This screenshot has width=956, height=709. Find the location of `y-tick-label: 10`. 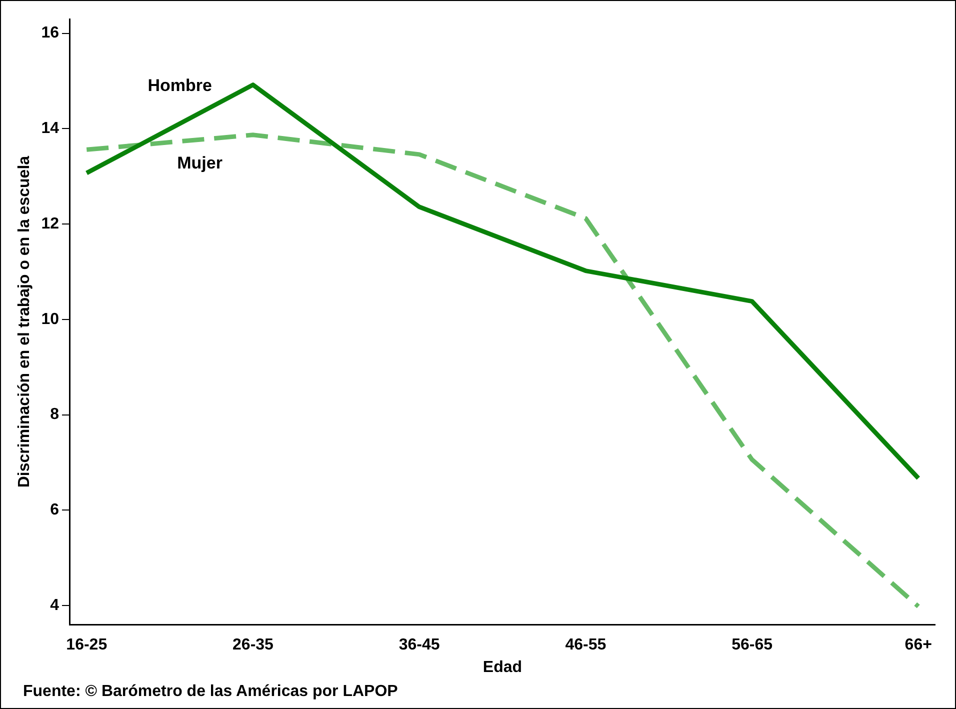

y-tick-label: 10 is located at coordinates (50, 319).